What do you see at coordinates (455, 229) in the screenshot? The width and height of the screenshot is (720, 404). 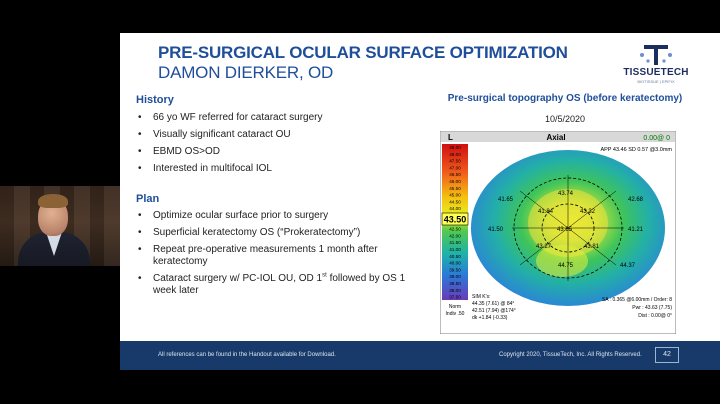 I see `scale-tick-label: 42.50` at bounding box center [455, 229].